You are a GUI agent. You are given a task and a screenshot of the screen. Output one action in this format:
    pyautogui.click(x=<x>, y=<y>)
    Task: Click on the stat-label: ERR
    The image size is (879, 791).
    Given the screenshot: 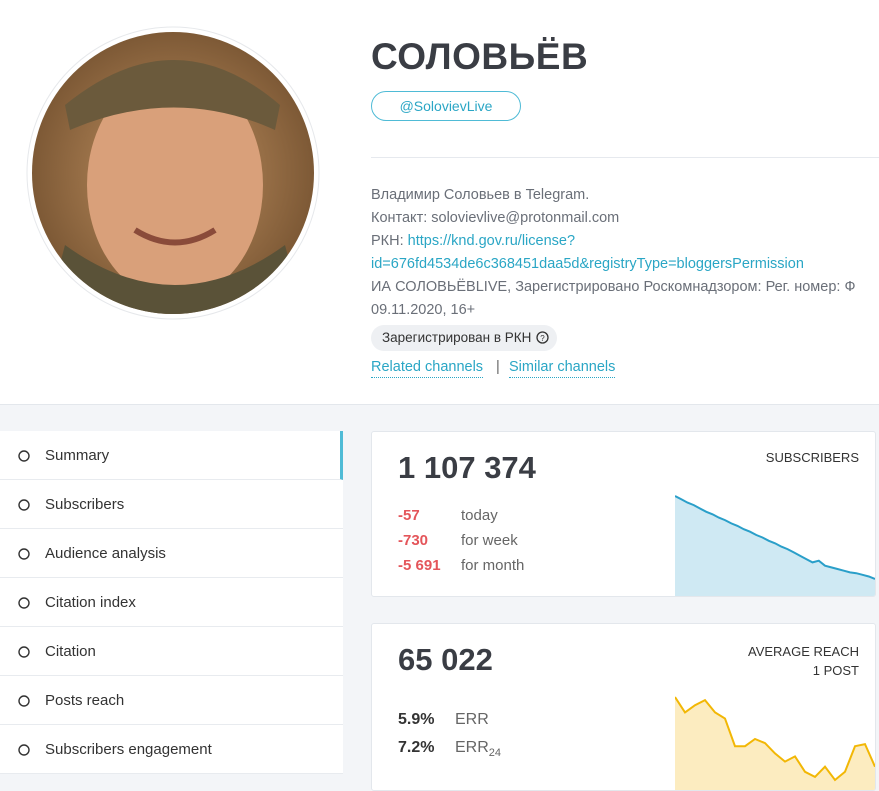 What is the action you would take?
    pyautogui.click(x=472, y=720)
    